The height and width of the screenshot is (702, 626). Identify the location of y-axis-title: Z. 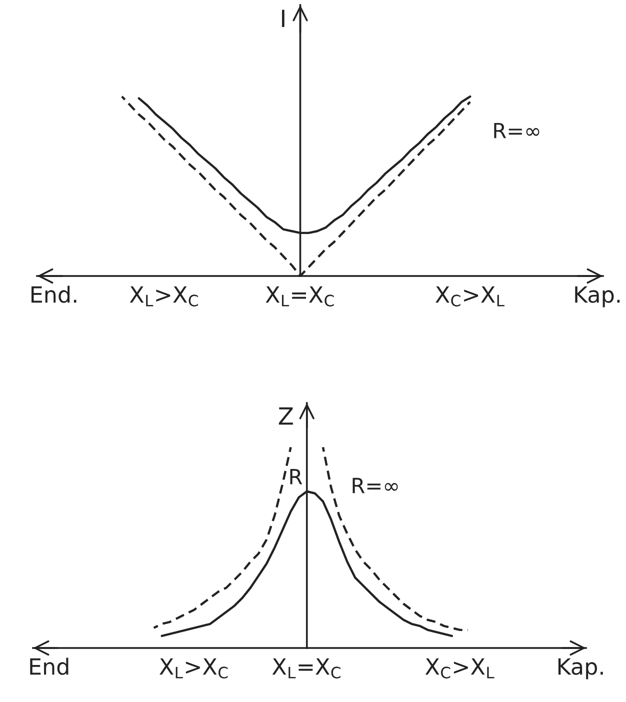
(285, 416).